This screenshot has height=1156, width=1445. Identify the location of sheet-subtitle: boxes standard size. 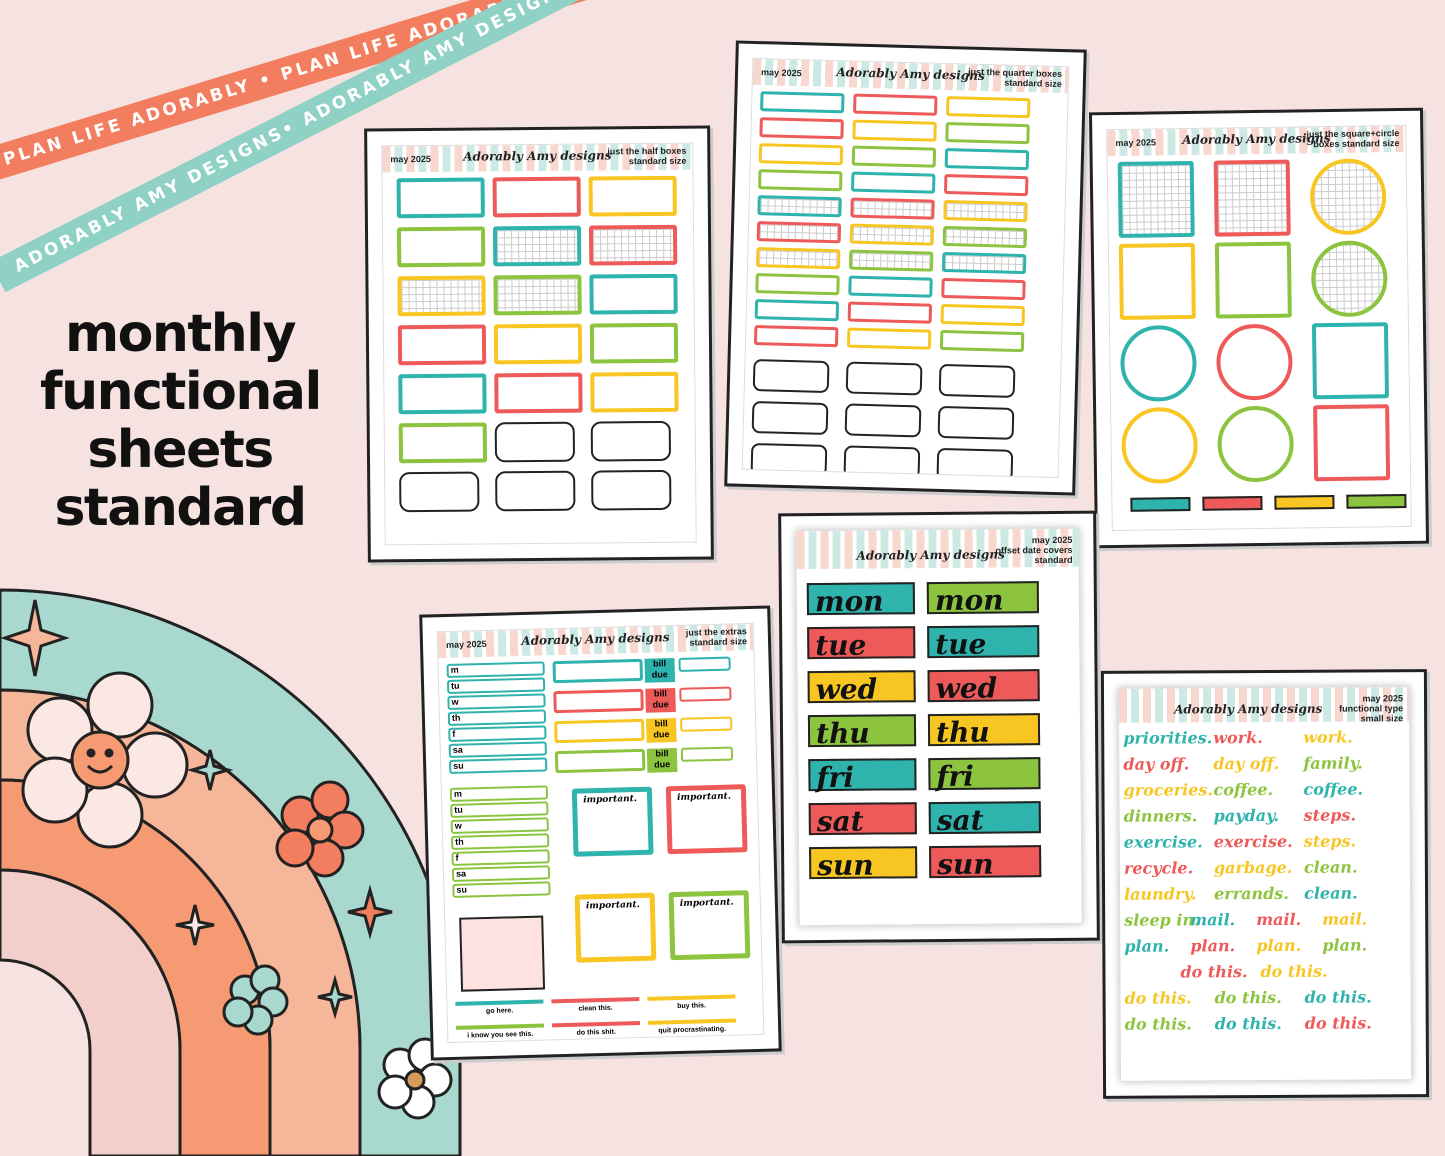
(1356, 144).